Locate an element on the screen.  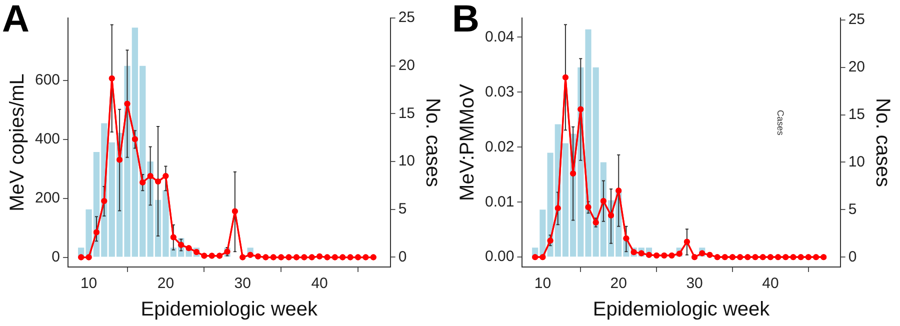
y2-tick-label: 10 is located at coordinates (407, 161).